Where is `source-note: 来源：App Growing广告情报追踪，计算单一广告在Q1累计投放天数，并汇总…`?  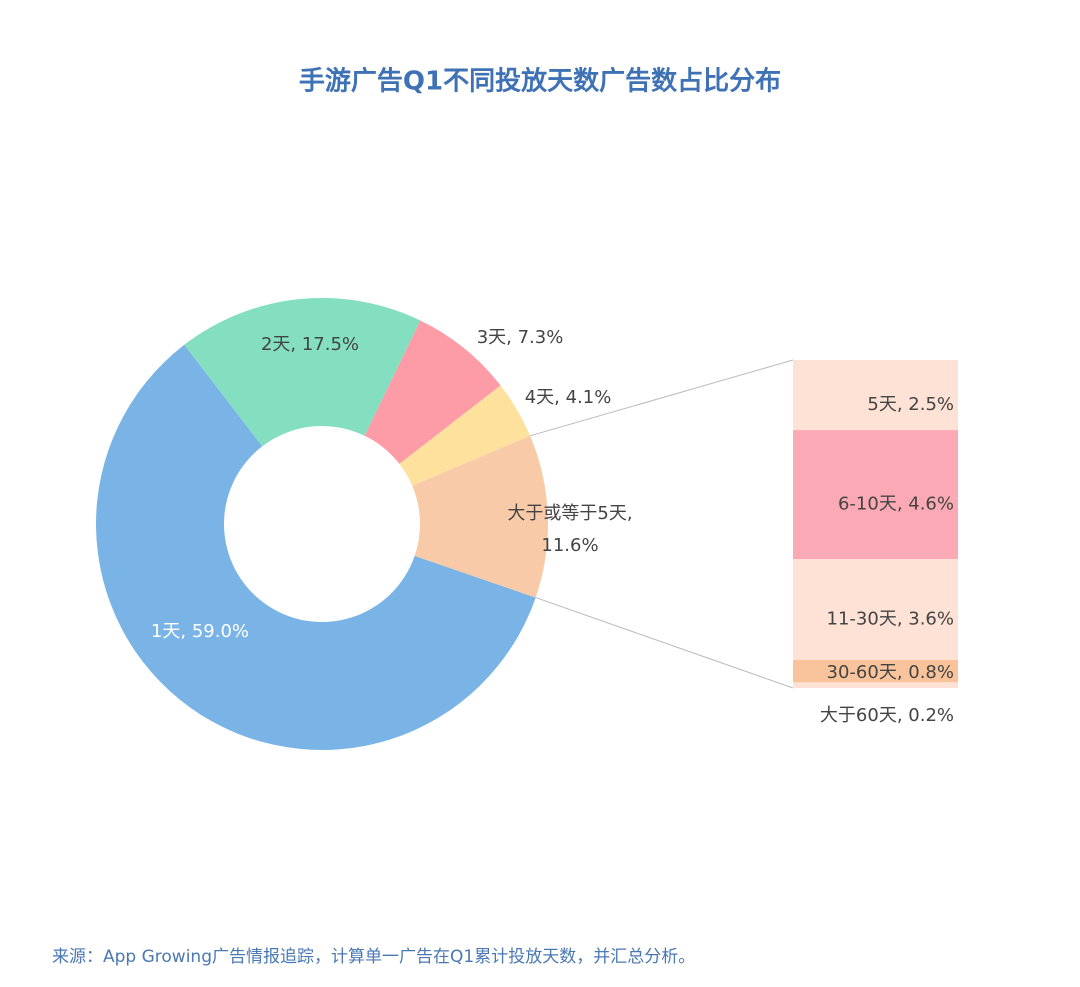
source-note: 来源：App Growing广告情报追踪，计算单一广告在Q1累计投放天数，并汇总… is located at coordinates (373, 957).